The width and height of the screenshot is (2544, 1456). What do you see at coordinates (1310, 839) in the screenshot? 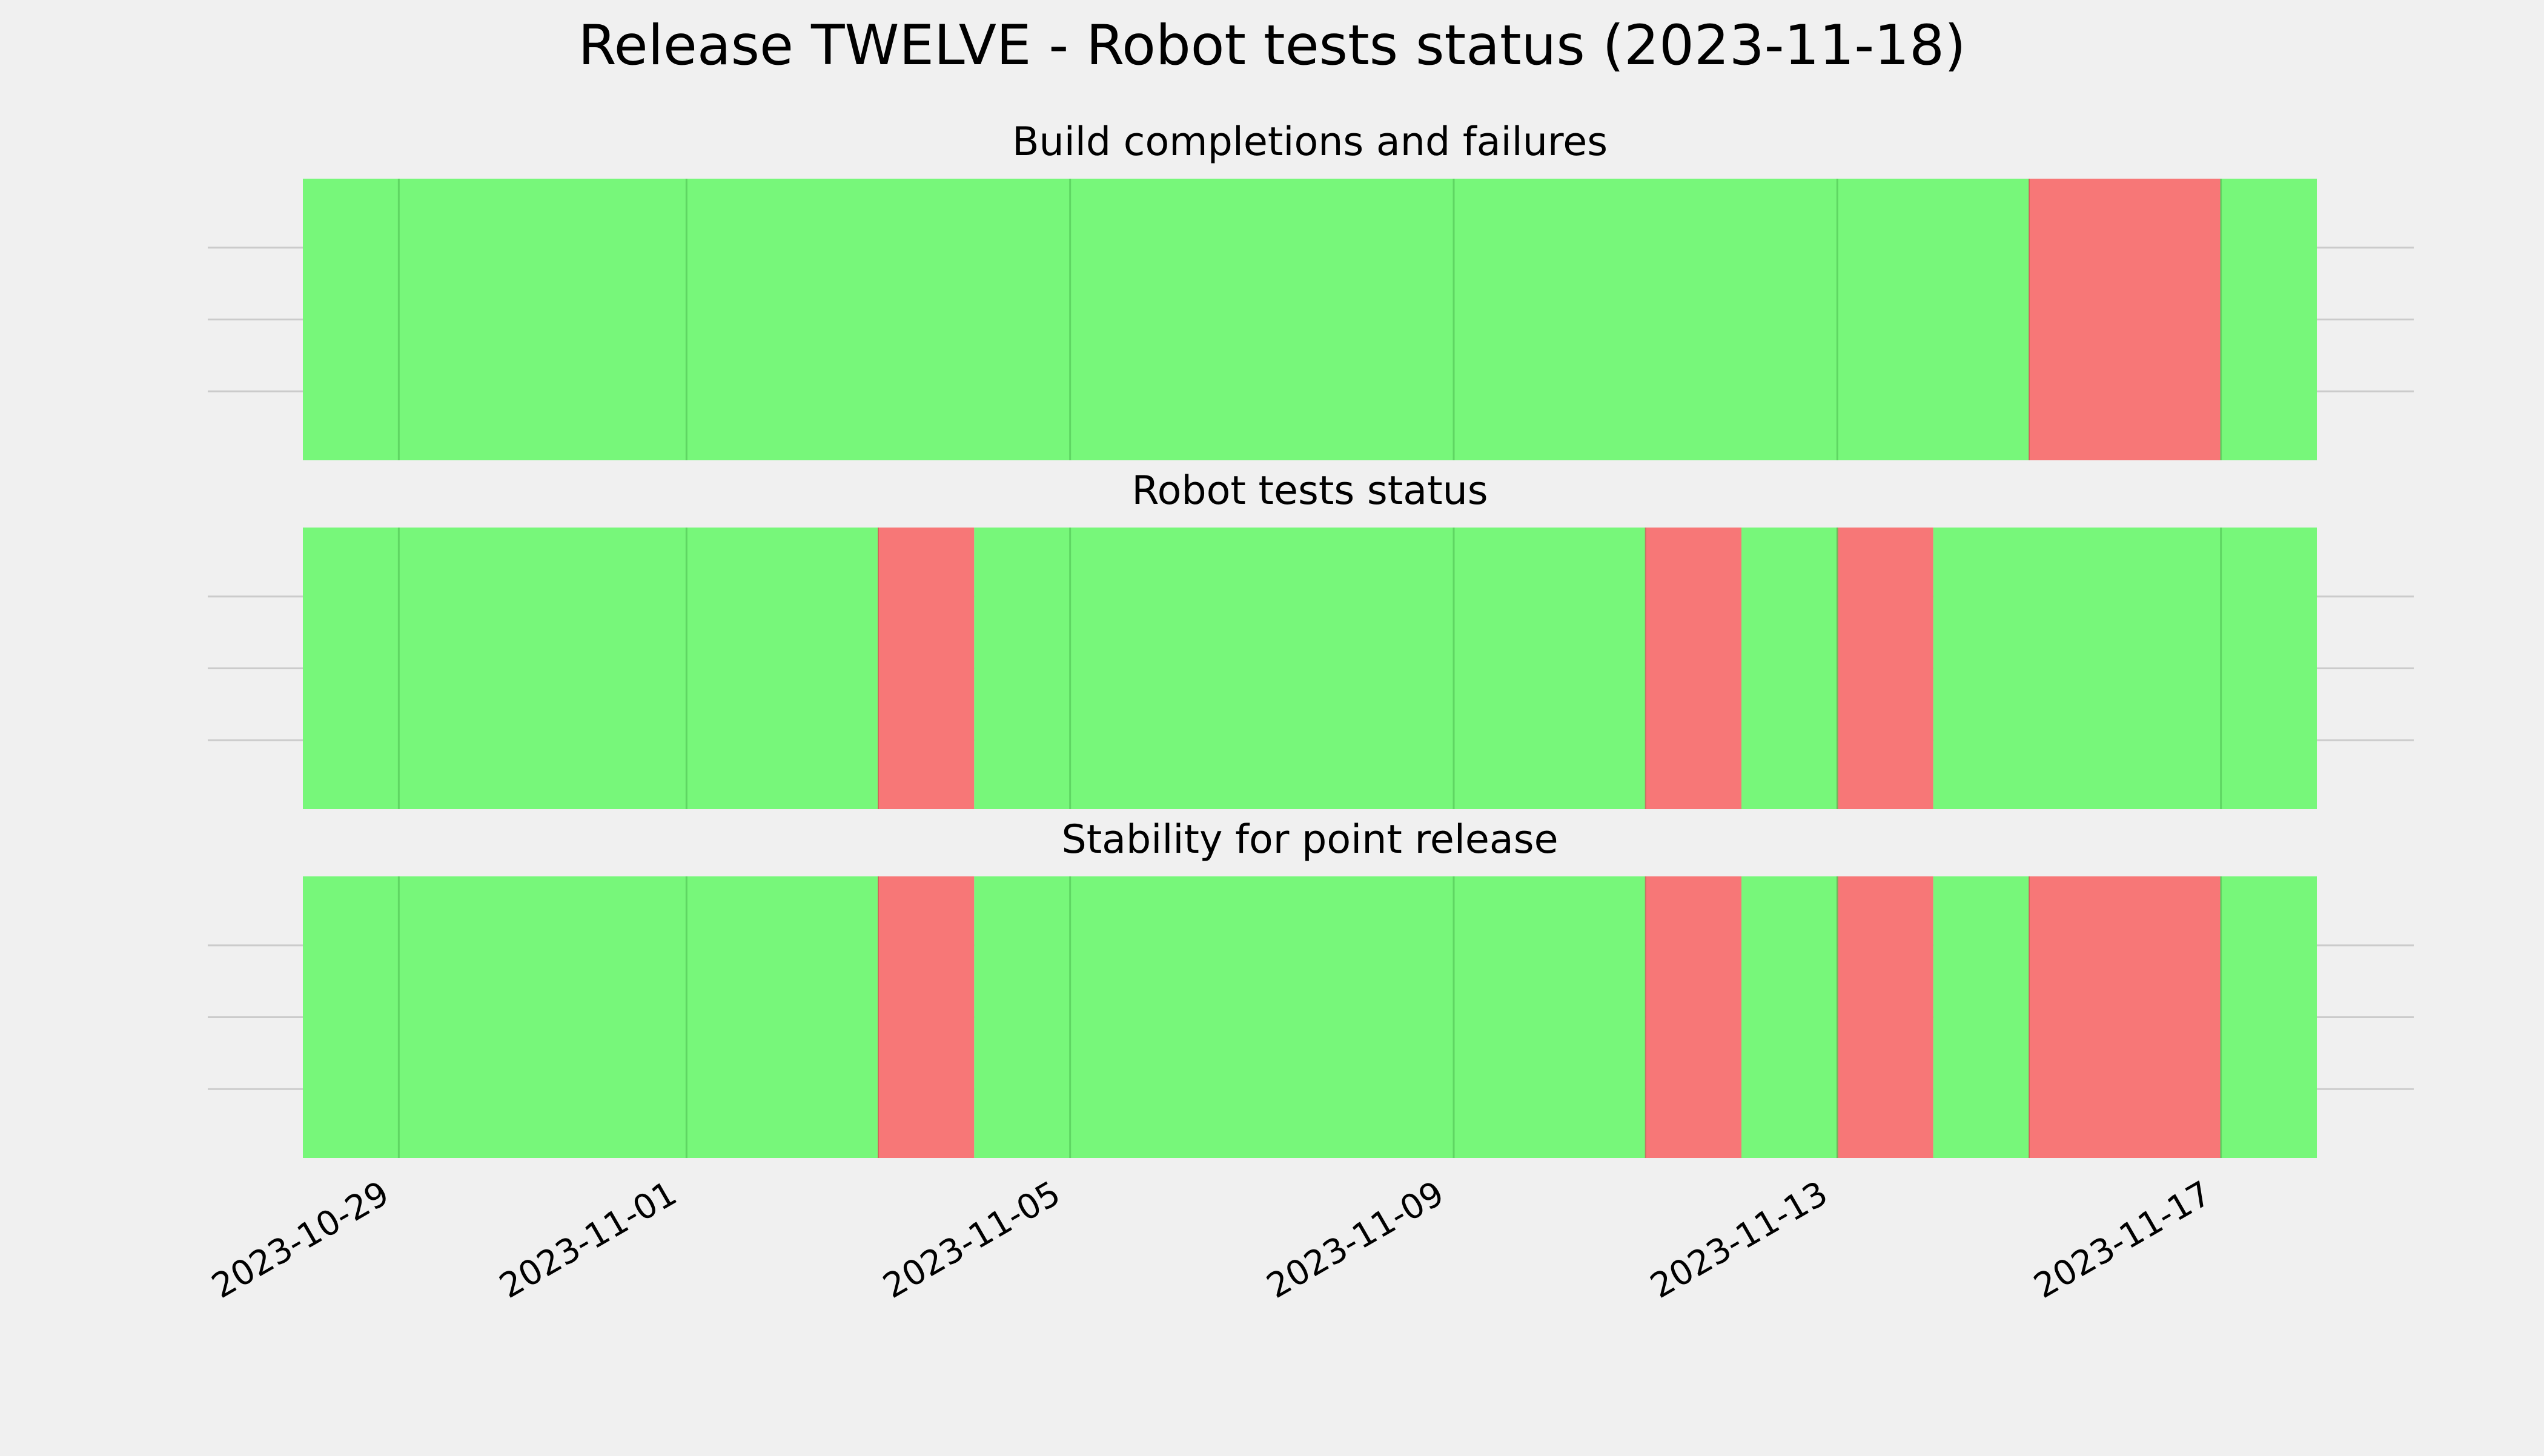
I see `panel-title: Stability for point release` at bounding box center [1310, 839].